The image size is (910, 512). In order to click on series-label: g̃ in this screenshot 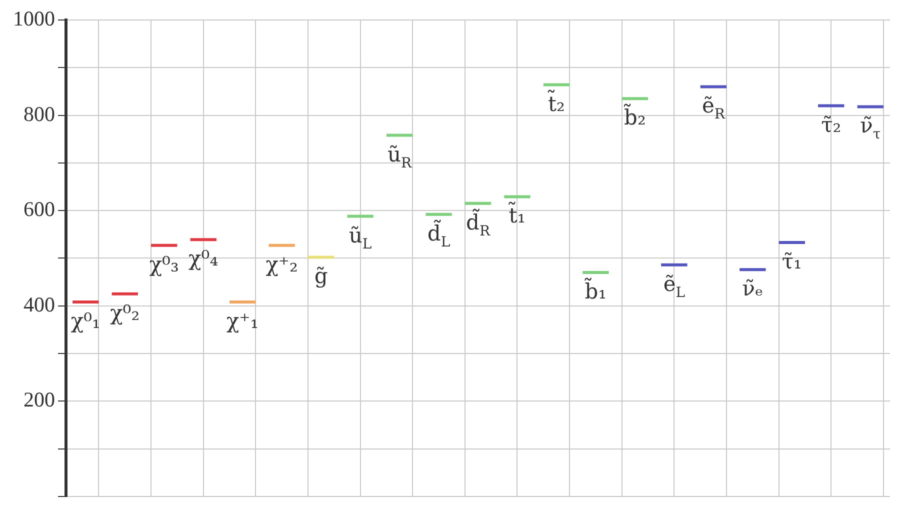, I will do `click(321, 276)`.